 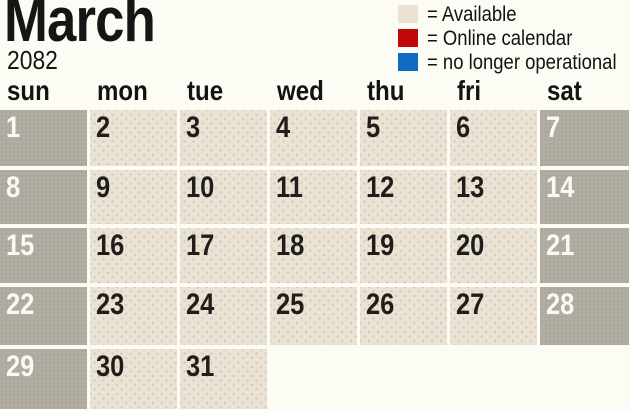 What do you see at coordinates (223, 379) in the screenshot?
I see `day-cell-31: 31` at bounding box center [223, 379].